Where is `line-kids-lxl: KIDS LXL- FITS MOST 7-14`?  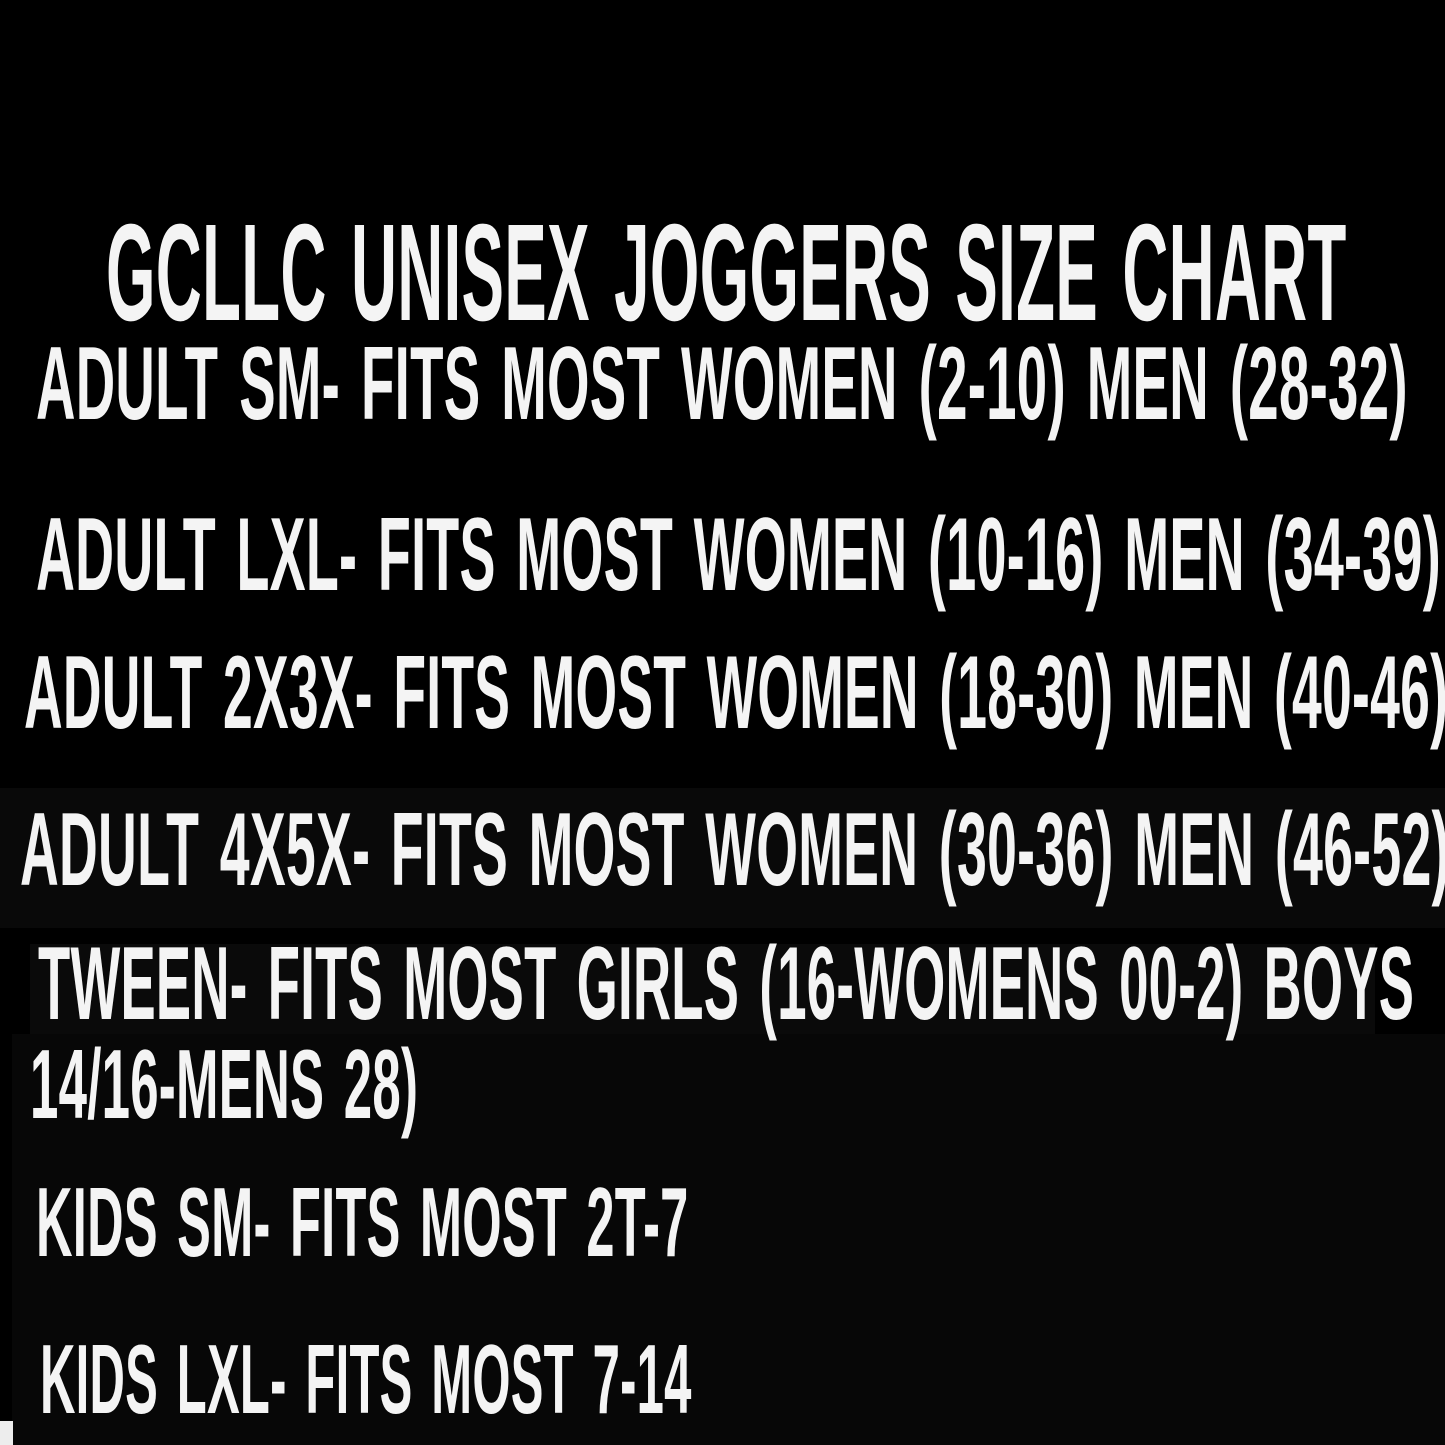
line-kids-lxl: KIDS LXL- FITS MOST 7-14 is located at coordinates (691, 1379).